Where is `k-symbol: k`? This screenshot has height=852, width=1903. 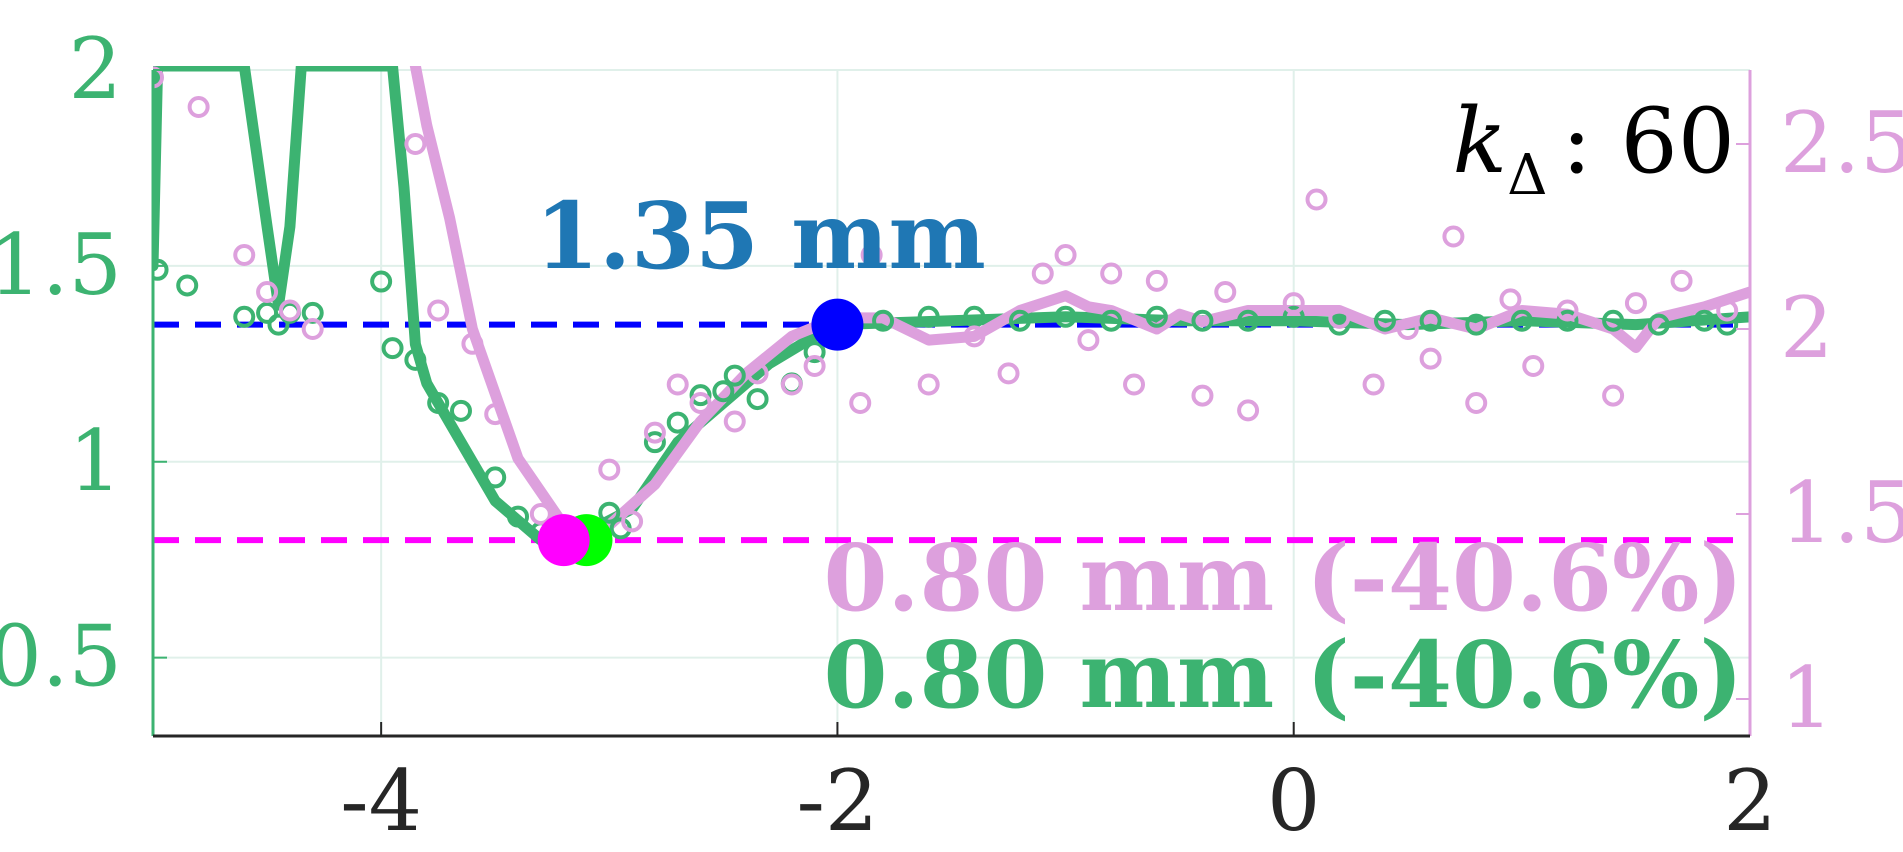 k-symbol: k is located at coordinates (1480, 141).